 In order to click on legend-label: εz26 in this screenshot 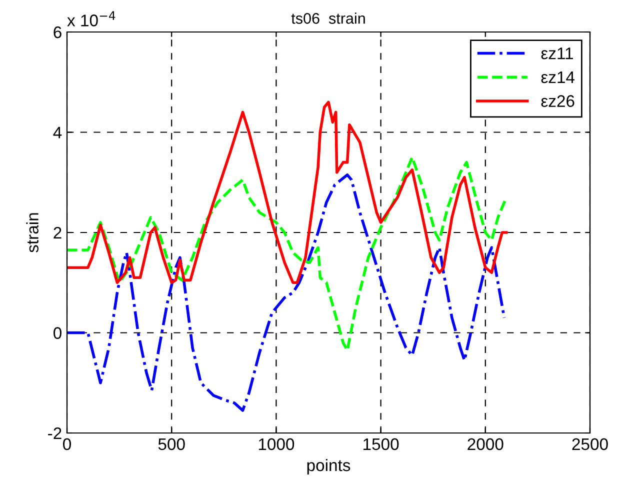, I will do `click(557, 101)`.